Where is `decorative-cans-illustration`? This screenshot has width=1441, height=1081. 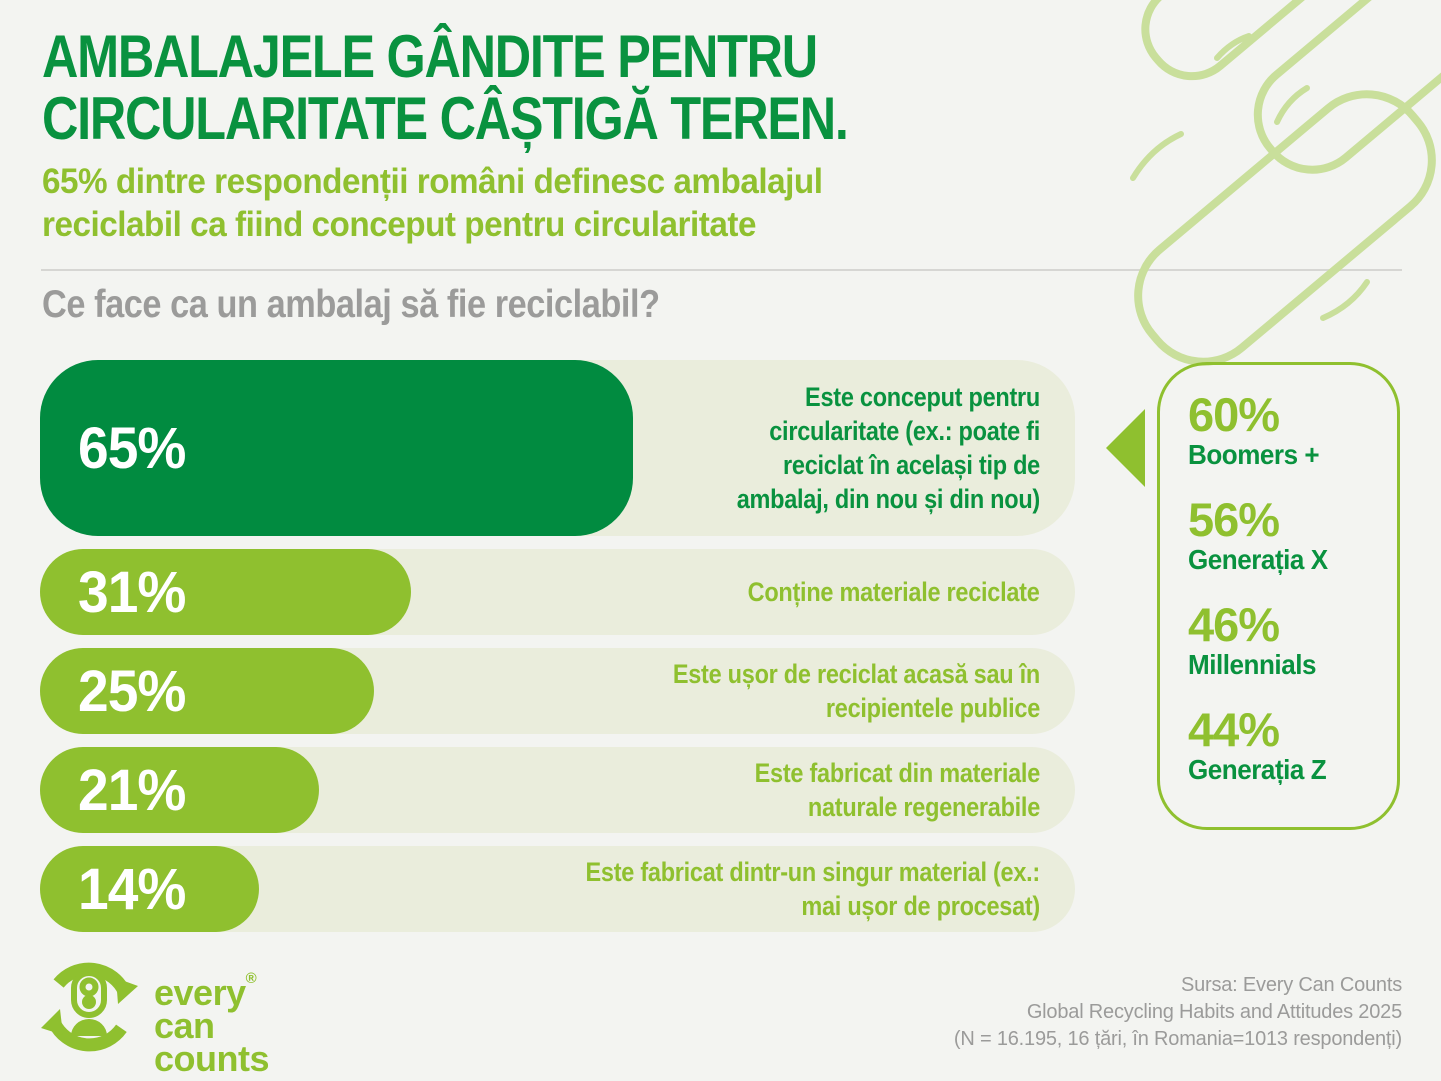
decorative-cans-illustration is located at coordinates (1285, 183).